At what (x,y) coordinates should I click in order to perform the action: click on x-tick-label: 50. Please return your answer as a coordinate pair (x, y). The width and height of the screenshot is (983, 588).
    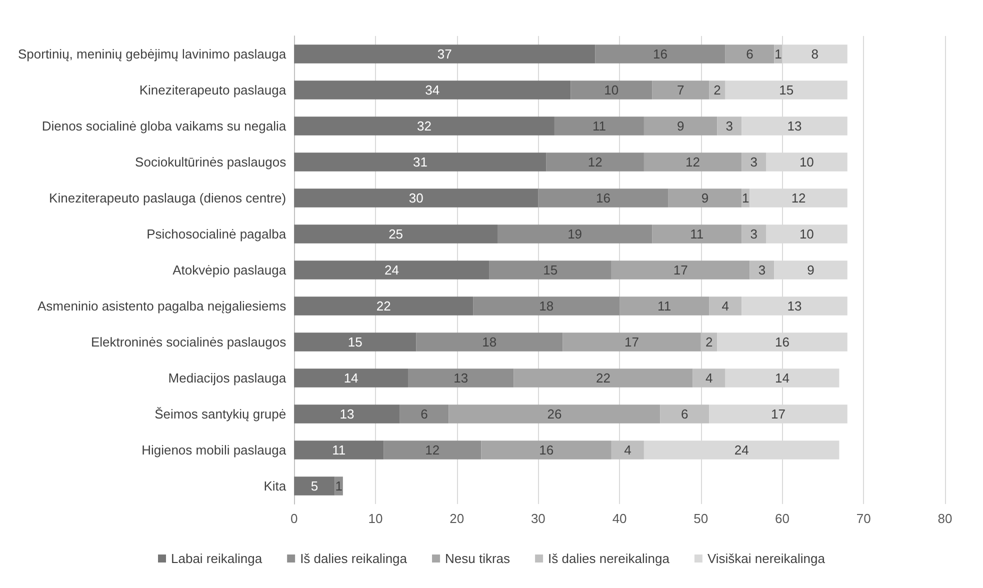
    Looking at the image, I should click on (701, 518).